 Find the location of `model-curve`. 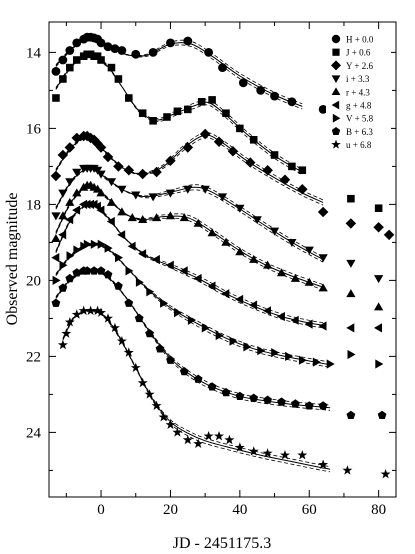

model-curve is located at coordinates (193, 304).